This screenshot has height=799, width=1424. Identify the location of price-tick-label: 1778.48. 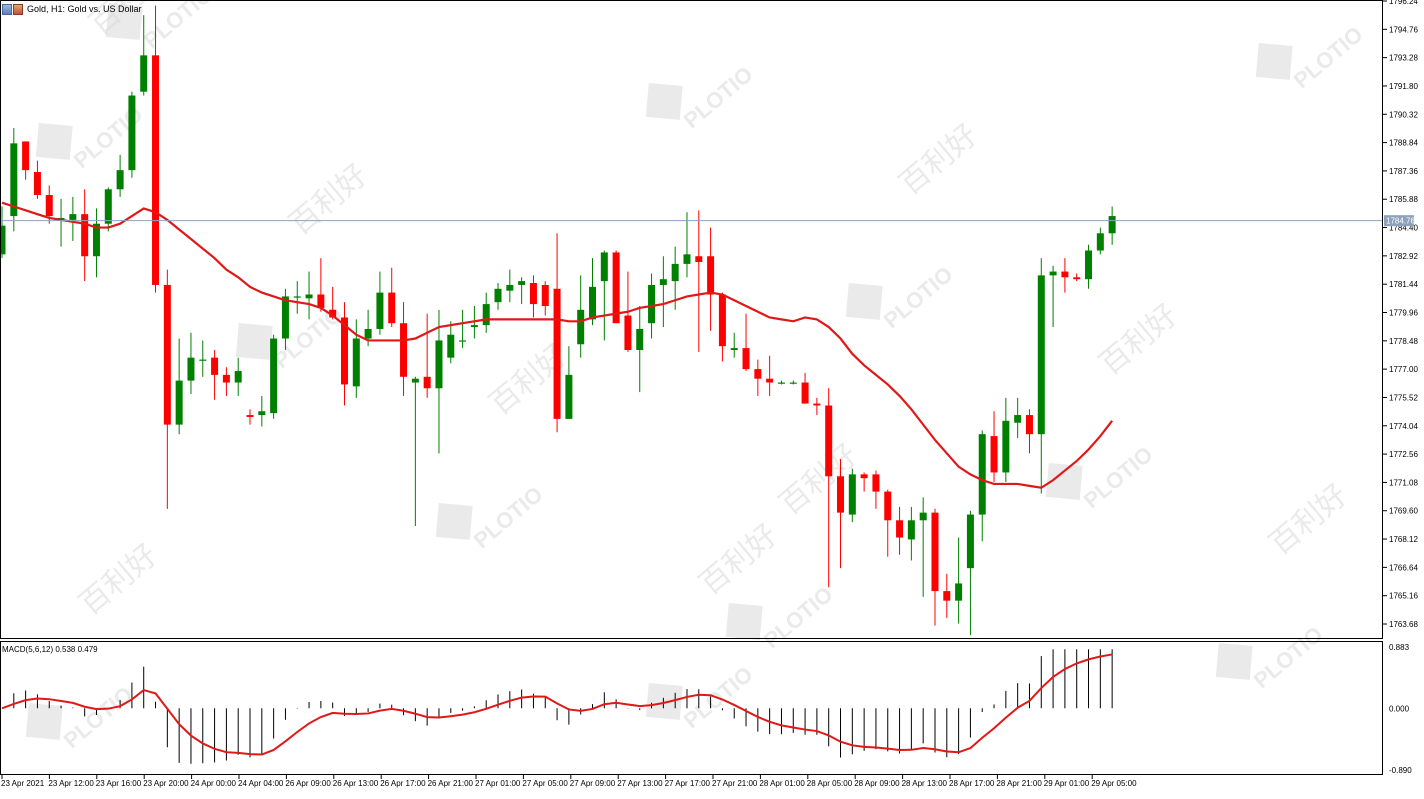
(1403, 341).